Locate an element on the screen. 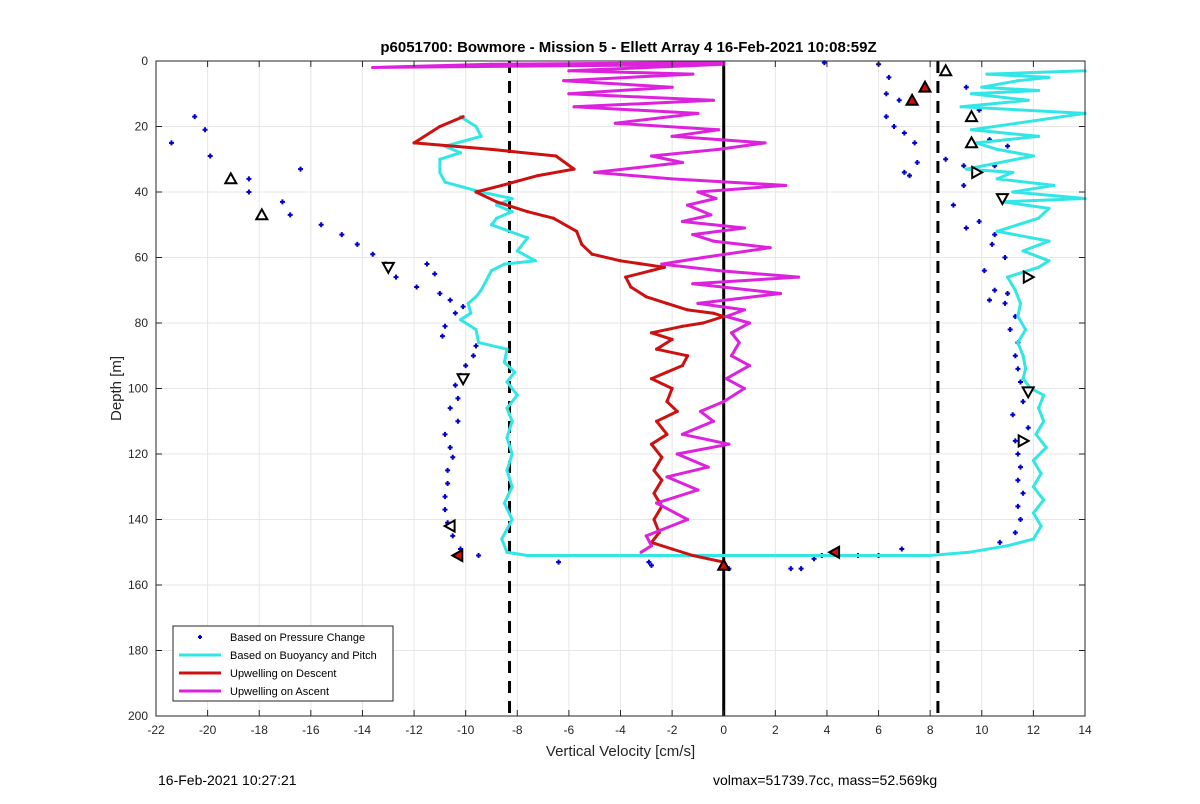 Image resolution: width=1200 pixels, height=804 pixels. legend-item-upwelling-on-ascent: Upwelling on Ascent is located at coordinates (254, 692).